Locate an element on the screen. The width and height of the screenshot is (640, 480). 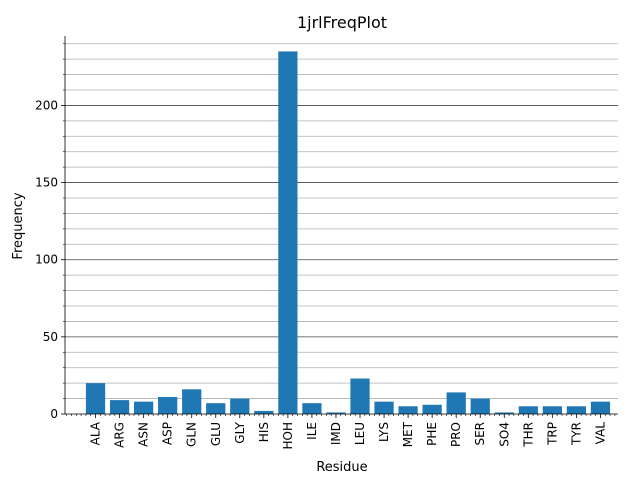
x-tick-label: GLU is located at coordinates (216, 434).